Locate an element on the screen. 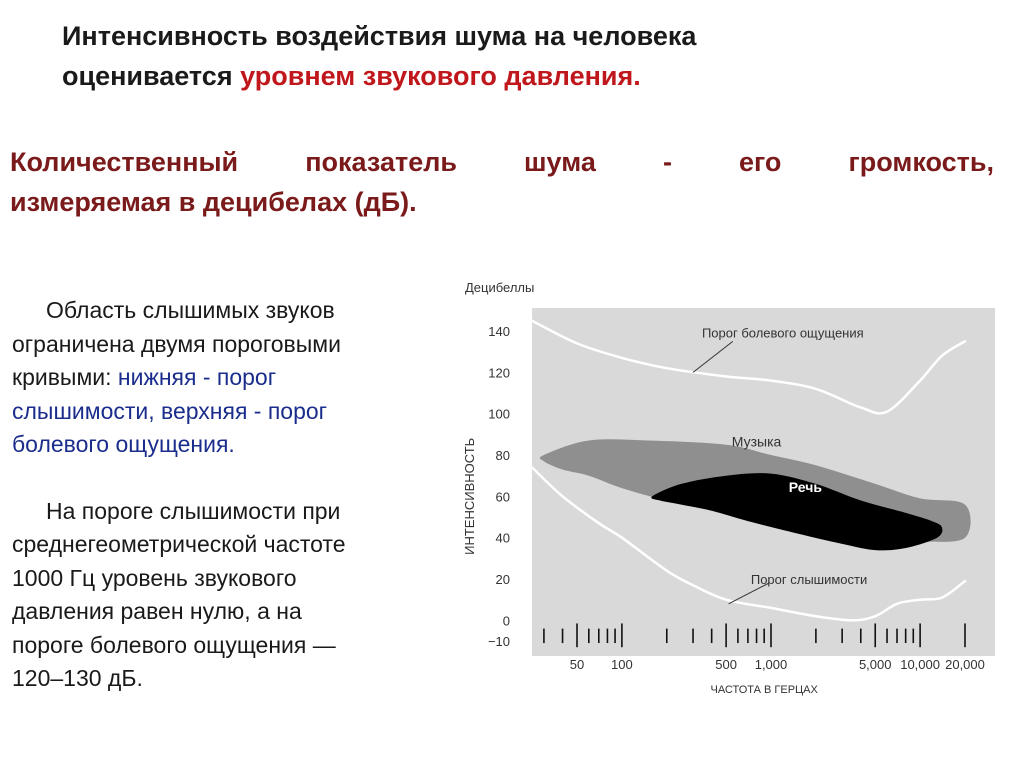 The image size is (1024, 767). p2-line4: давления равен нулю, а на is located at coordinates (157, 611).